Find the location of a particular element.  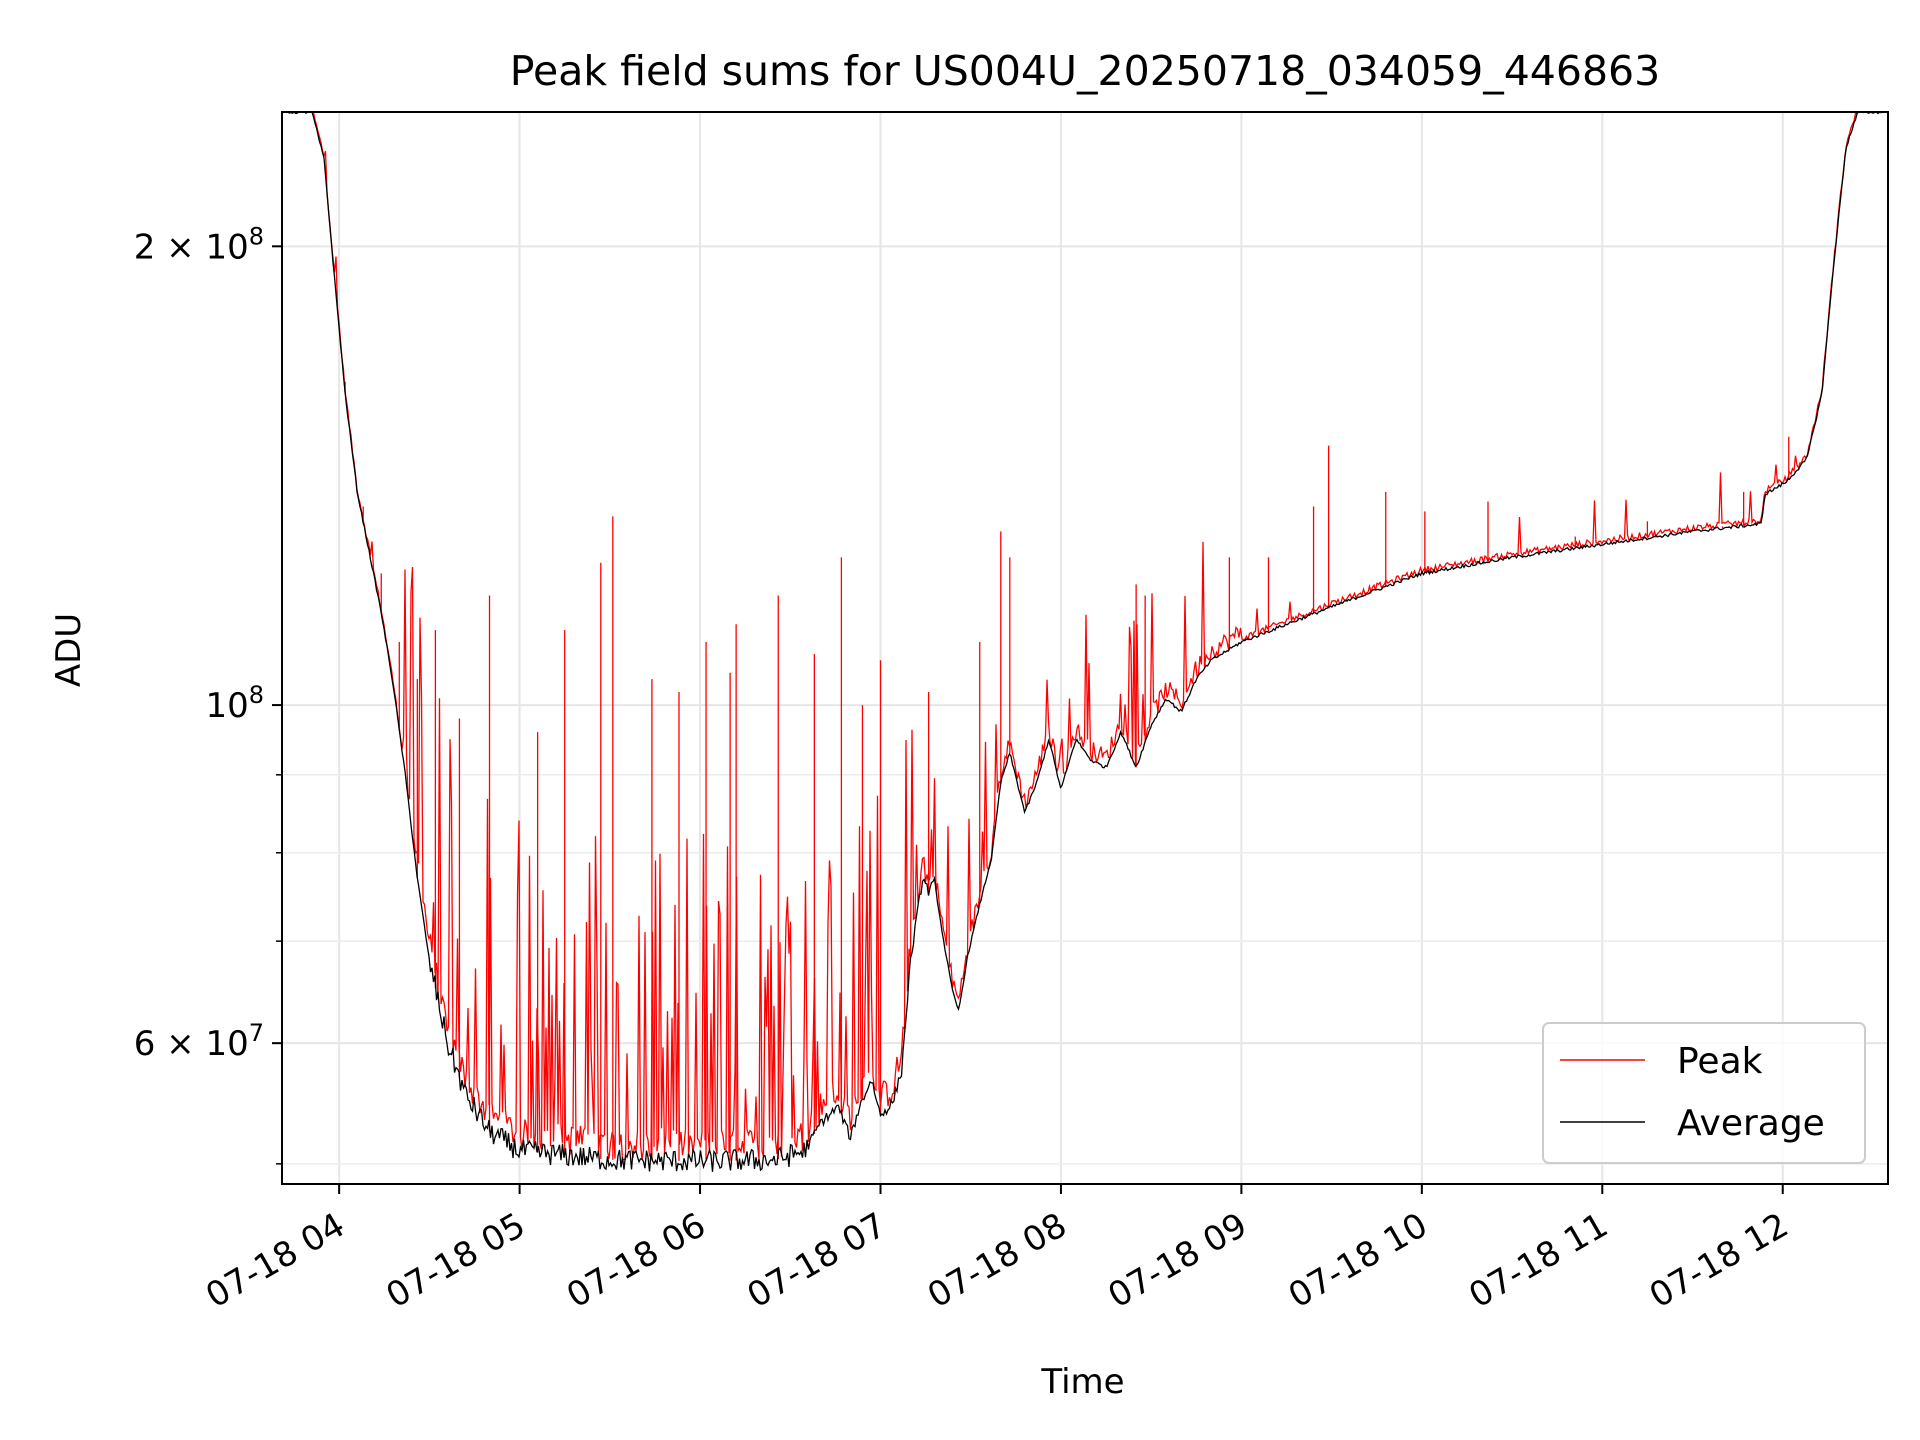

y-tick-label: 108 is located at coordinates (234, 703).